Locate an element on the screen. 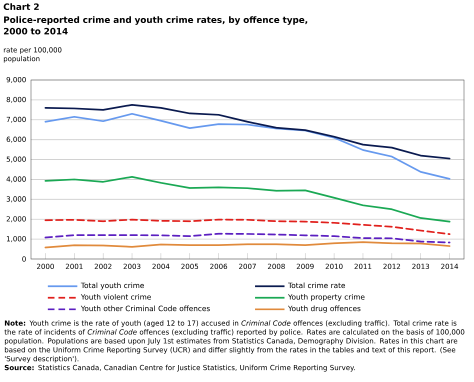 The image size is (474, 382). chart-title: Police-reported crime and youth crime rates, by offence type, 2000 to 2014 is located at coordinates (156, 25).